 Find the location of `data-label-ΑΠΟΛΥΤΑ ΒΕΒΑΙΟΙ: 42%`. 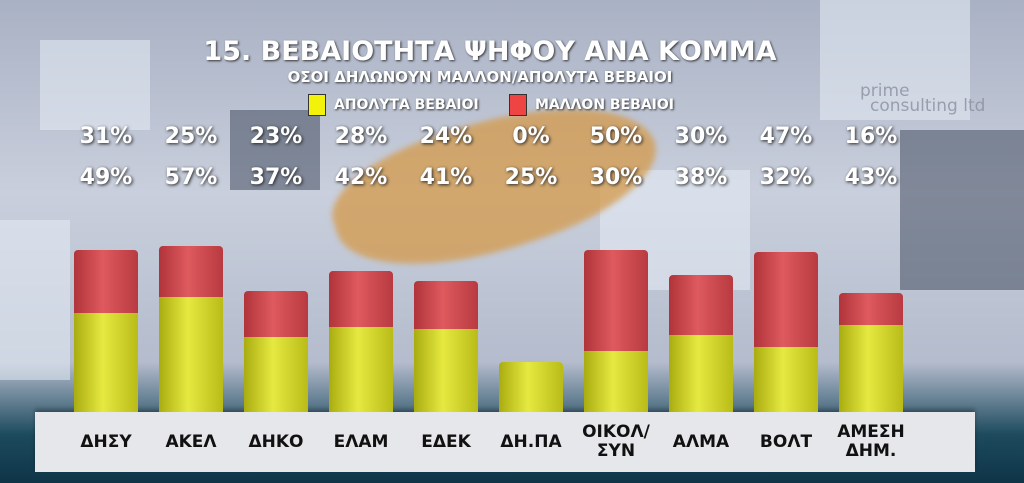

data-label-ΑΠΟΛΥΤΑ ΒΕΒΑΙΟΙ: 42% is located at coordinates (361, 177).